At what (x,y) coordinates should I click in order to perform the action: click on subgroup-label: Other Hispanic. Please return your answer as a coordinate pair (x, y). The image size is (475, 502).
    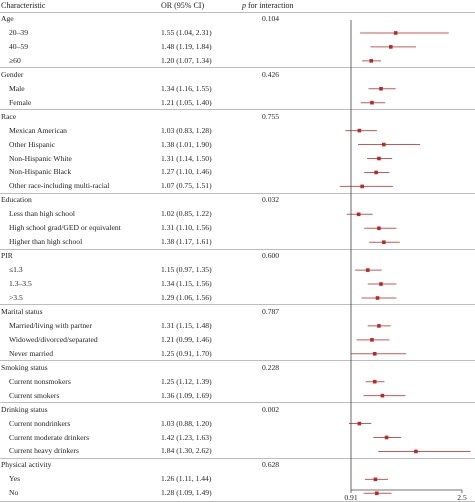
    Looking at the image, I should click on (32, 144).